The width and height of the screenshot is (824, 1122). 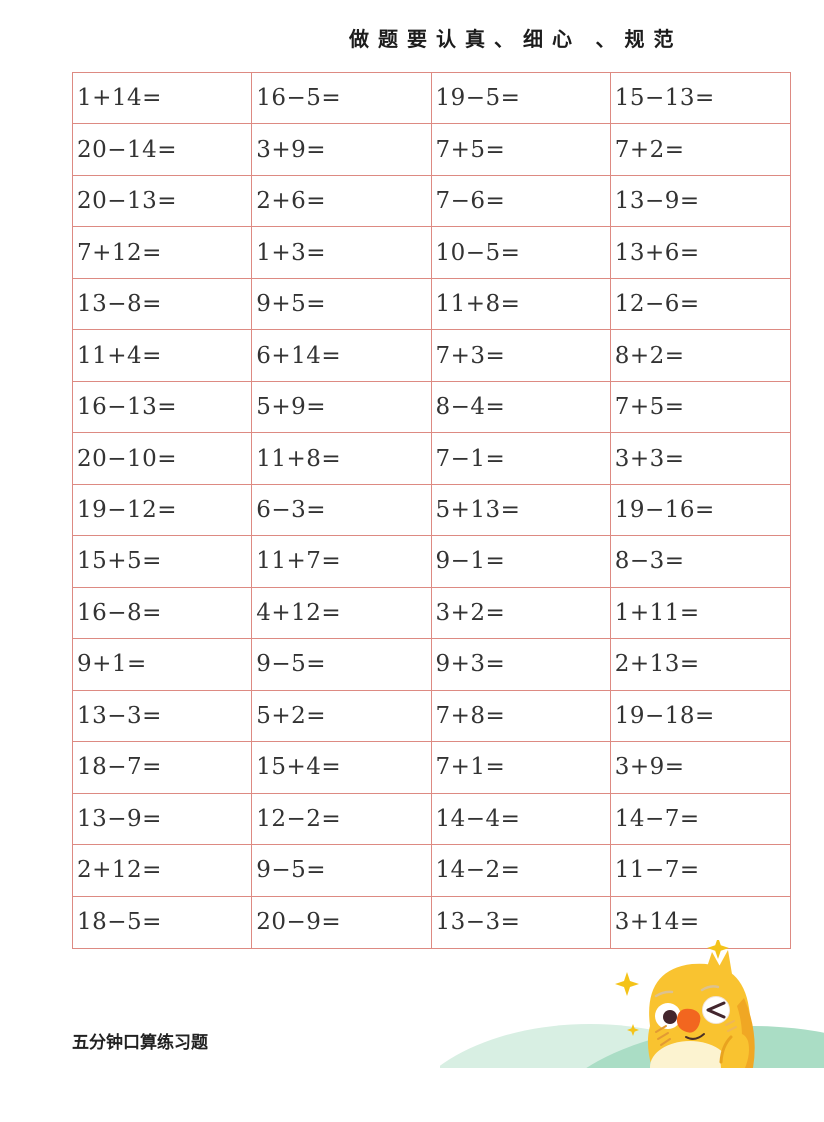 I want to click on equation-cell: 16−8=, so click(x=163, y=613).